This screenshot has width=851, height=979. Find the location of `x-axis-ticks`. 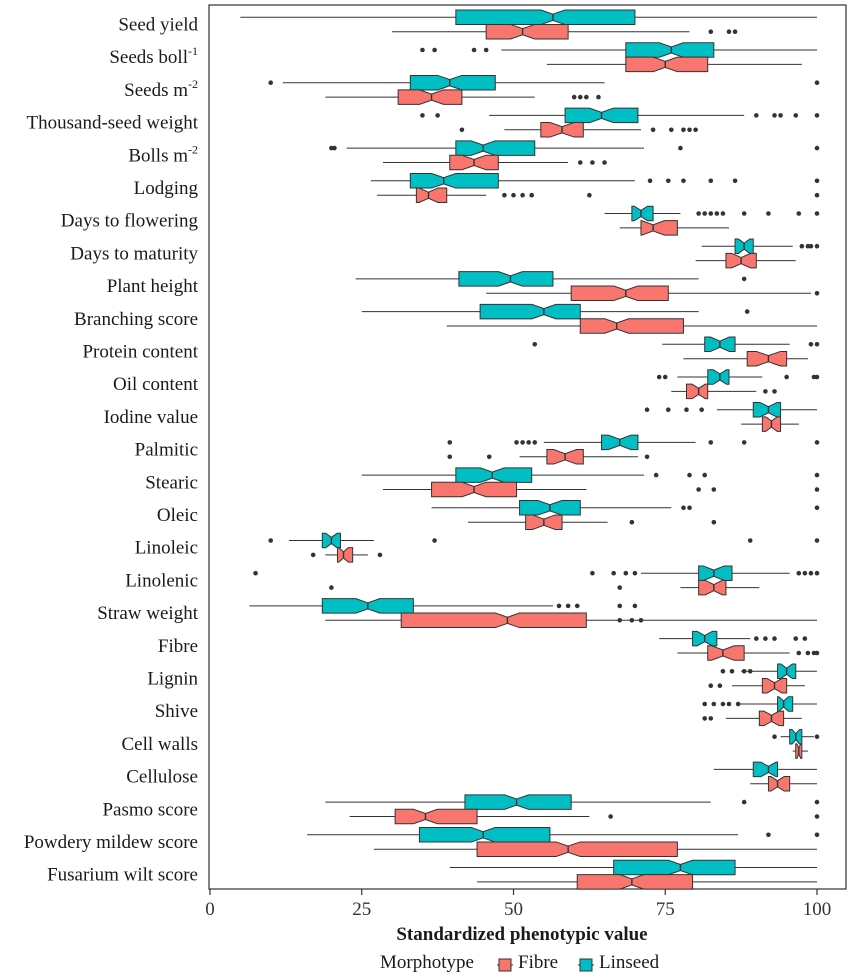

x-axis-ticks is located at coordinates (513, 892).